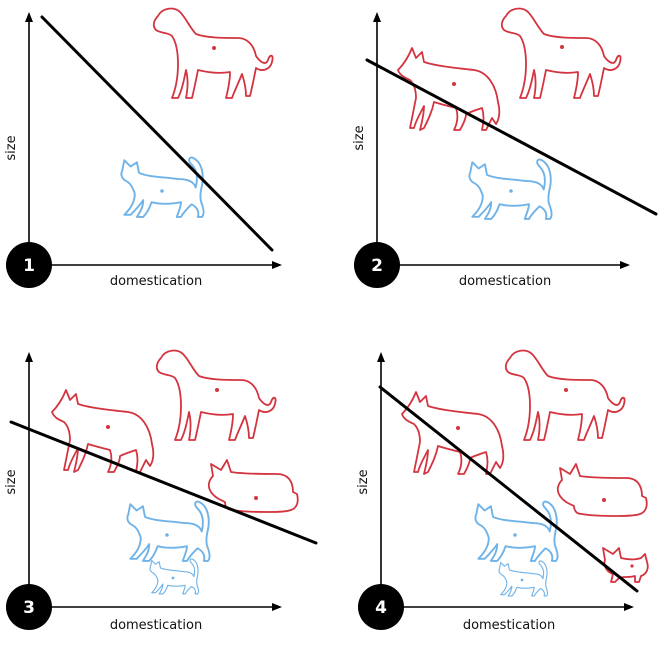  Describe the element at coordinates (602, 490) in the screenshot. I see `terrier-icon` at that location.